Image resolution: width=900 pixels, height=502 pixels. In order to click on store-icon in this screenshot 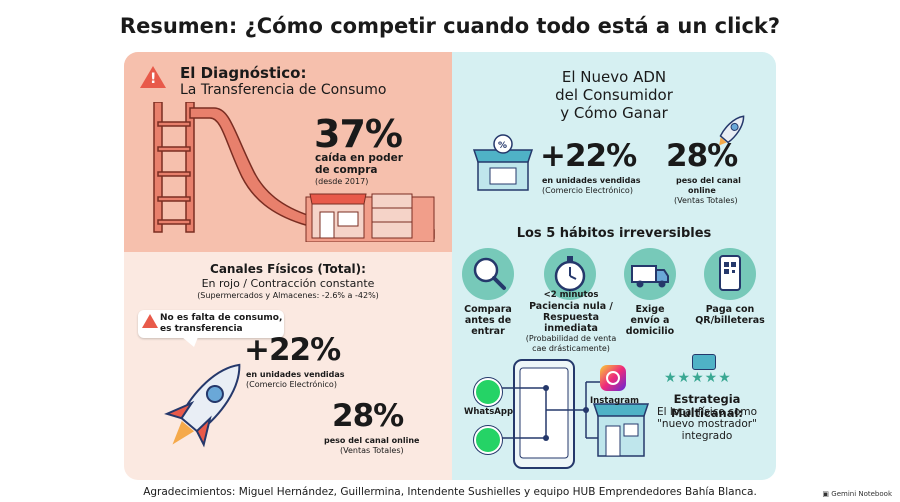, I will do `click(361, 216)`.